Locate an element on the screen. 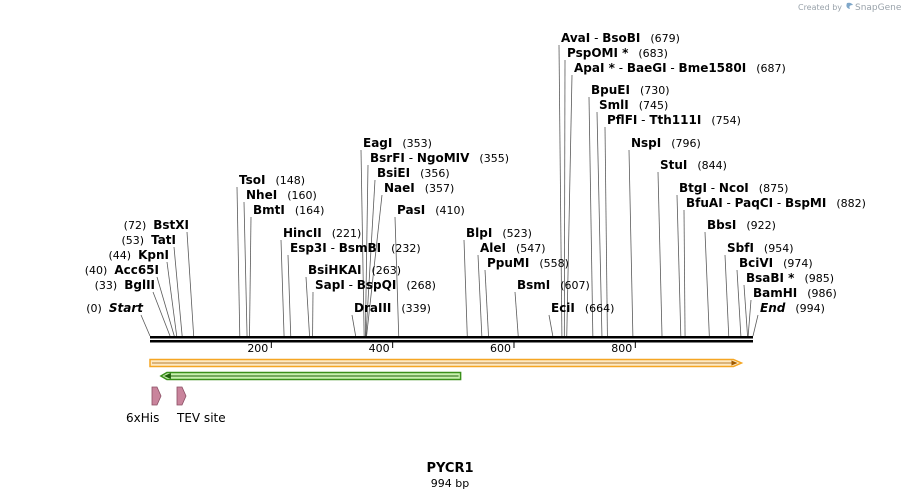 The height and width of the screenshot is (499, 902). sequence-name: PYCR1 is located at coordinates (449, 468).